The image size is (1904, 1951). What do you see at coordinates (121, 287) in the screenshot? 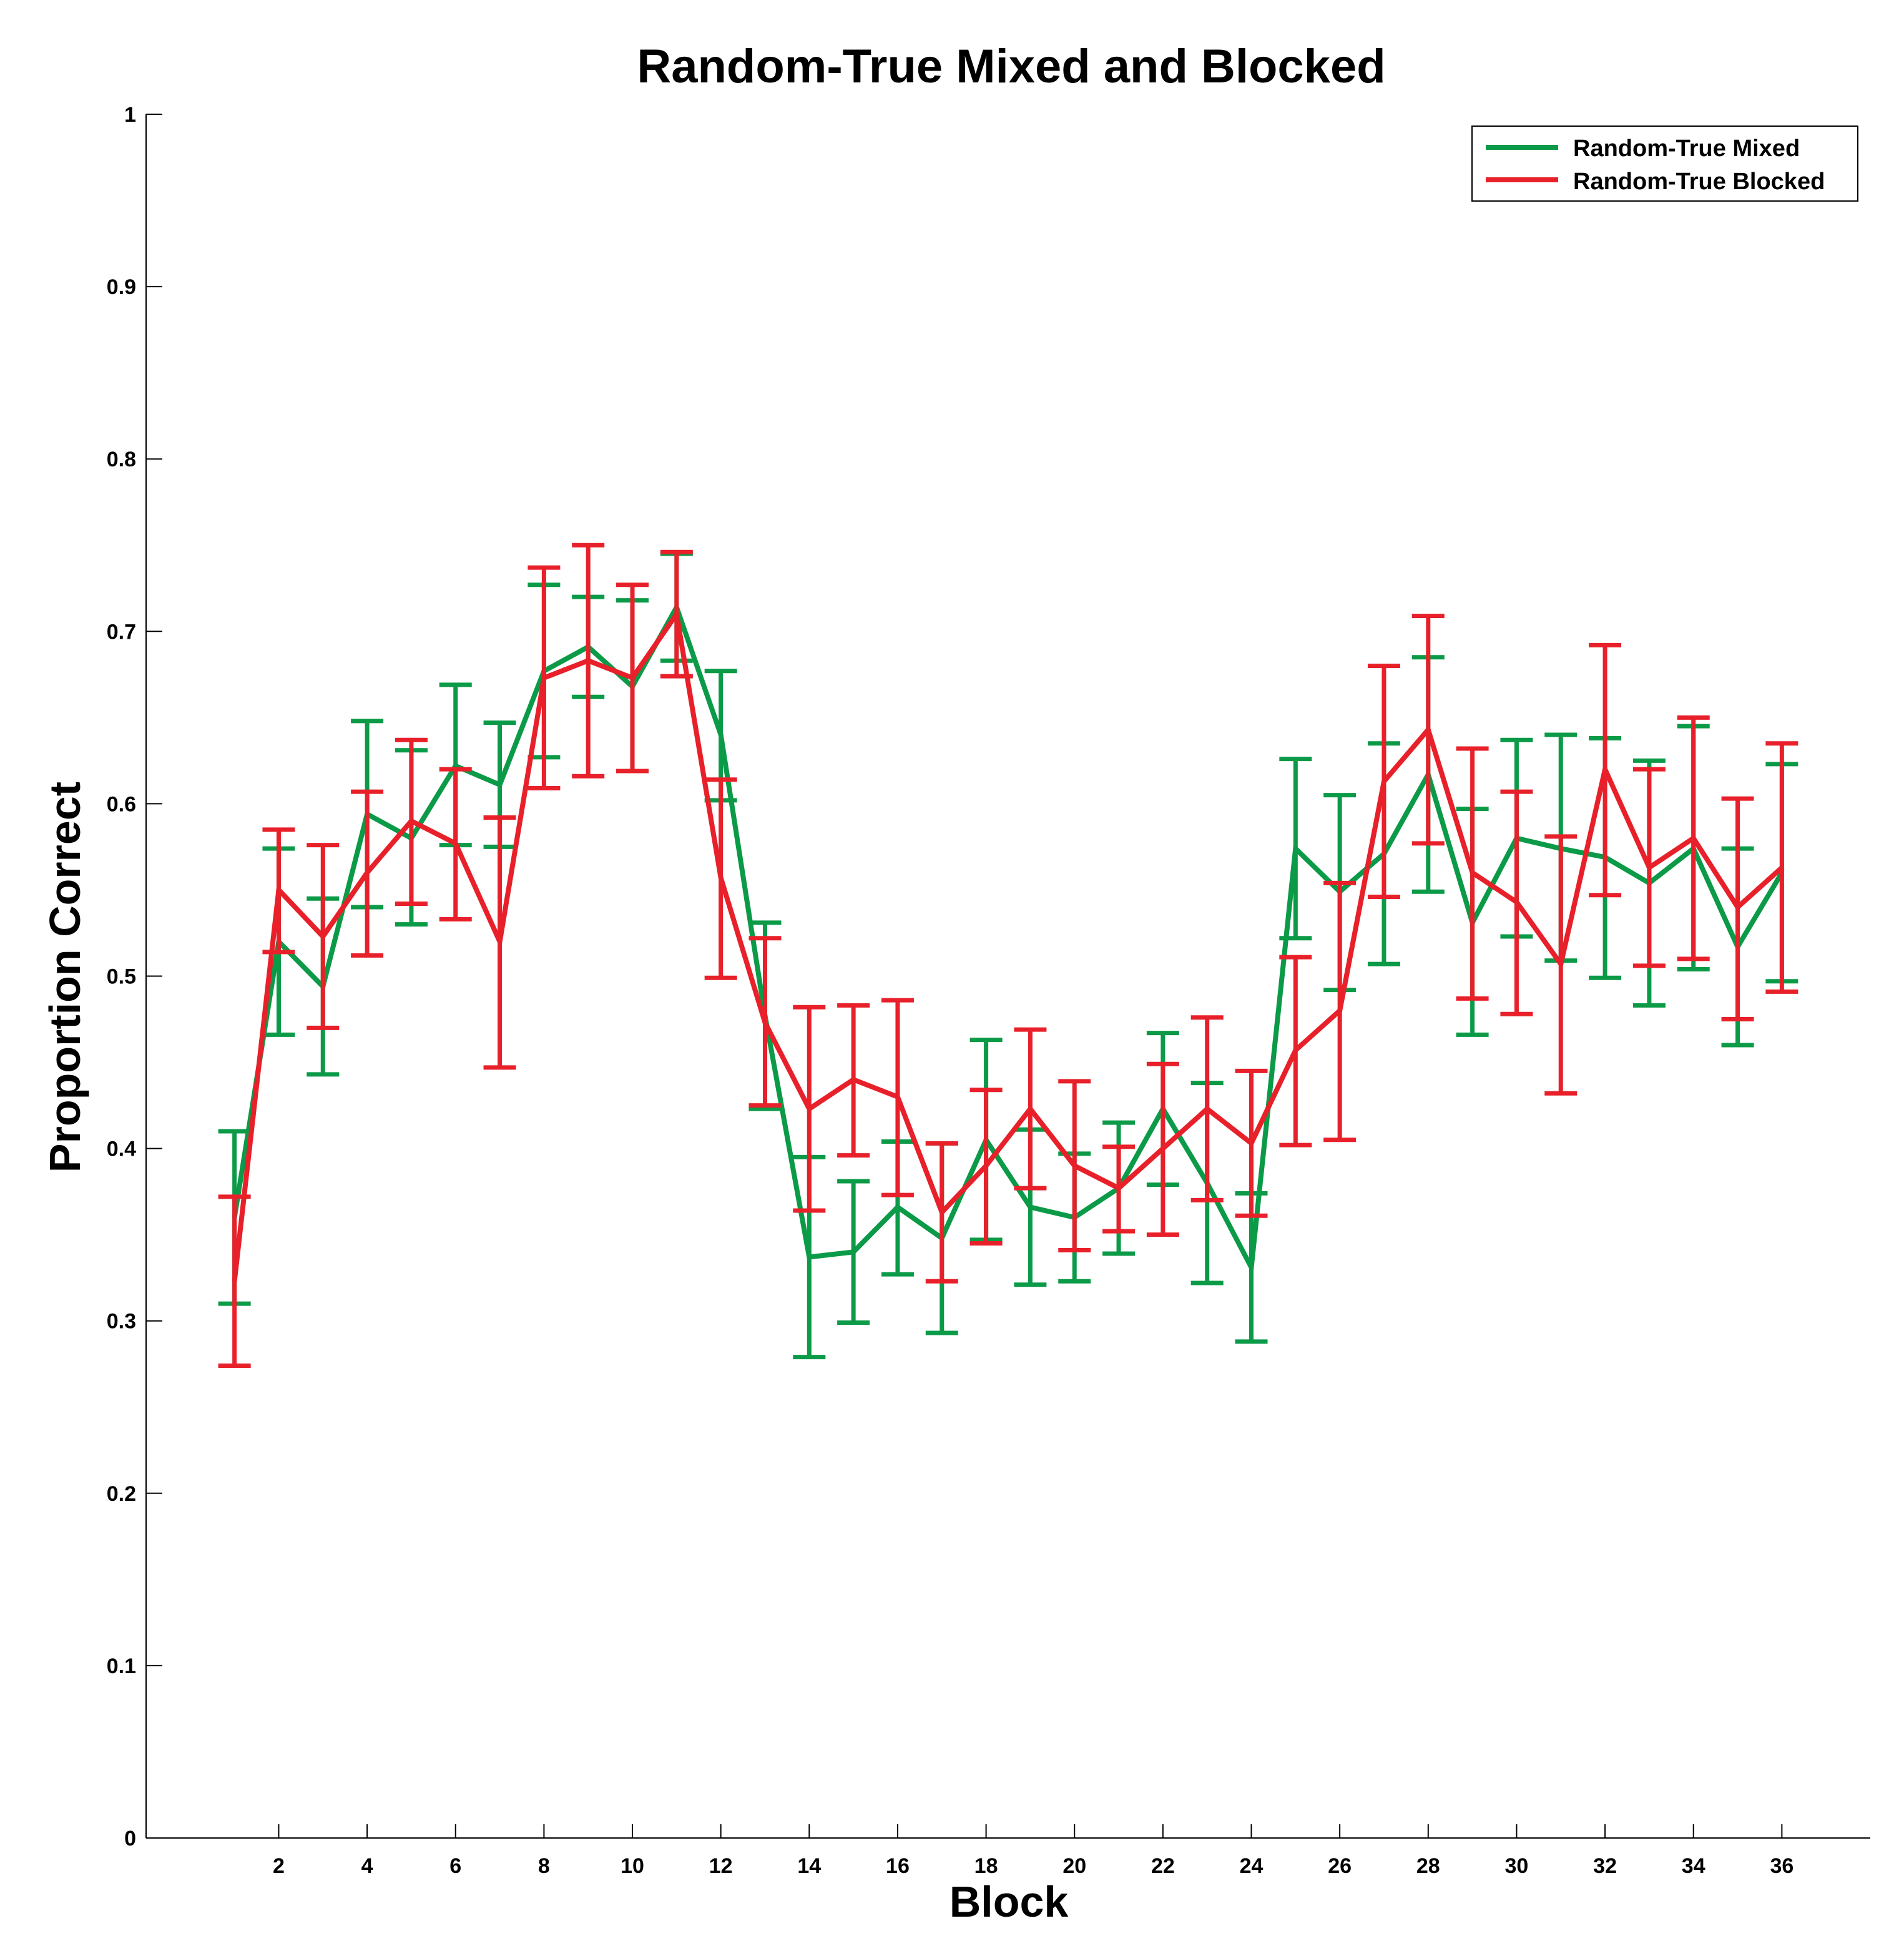
I see `y-tick-label: 0.9` at bounding box center [121, 287].